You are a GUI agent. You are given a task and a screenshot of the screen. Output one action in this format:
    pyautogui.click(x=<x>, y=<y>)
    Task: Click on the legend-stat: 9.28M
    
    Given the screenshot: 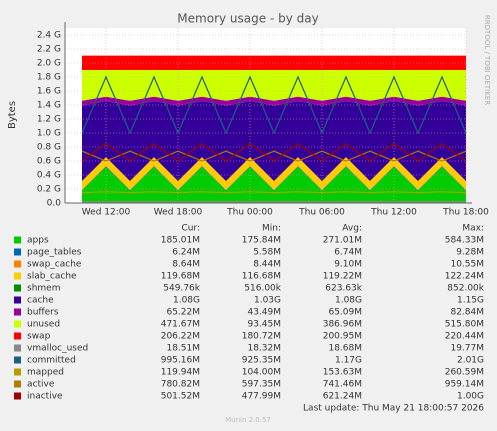 What is the action you would take?
    pyautogui.click(x=470, y=253)
    